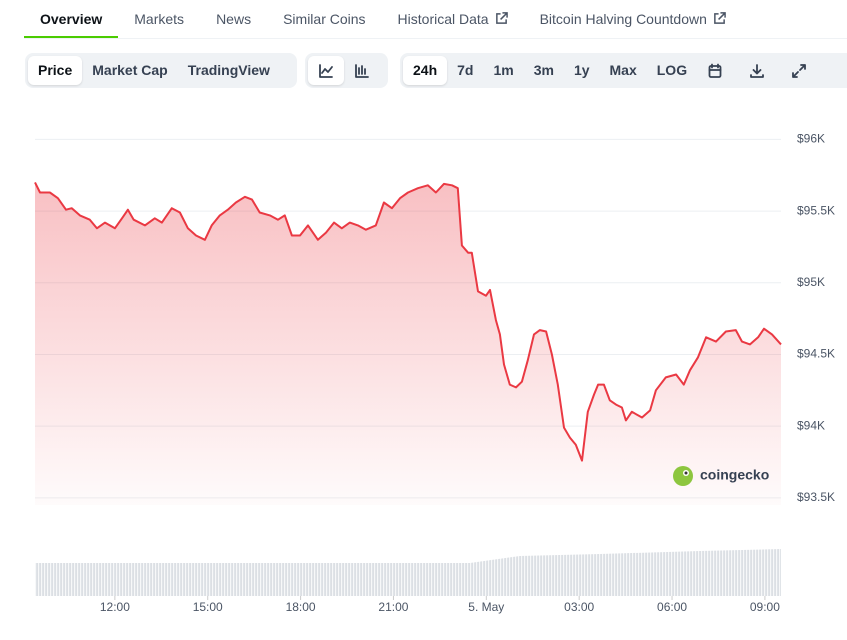 The height and width of the screenshot is (640, 847). What do you see at coordinates (799, 70) in the screenshot?
I see `fullscreen-button` at bounding box center [799, 70].